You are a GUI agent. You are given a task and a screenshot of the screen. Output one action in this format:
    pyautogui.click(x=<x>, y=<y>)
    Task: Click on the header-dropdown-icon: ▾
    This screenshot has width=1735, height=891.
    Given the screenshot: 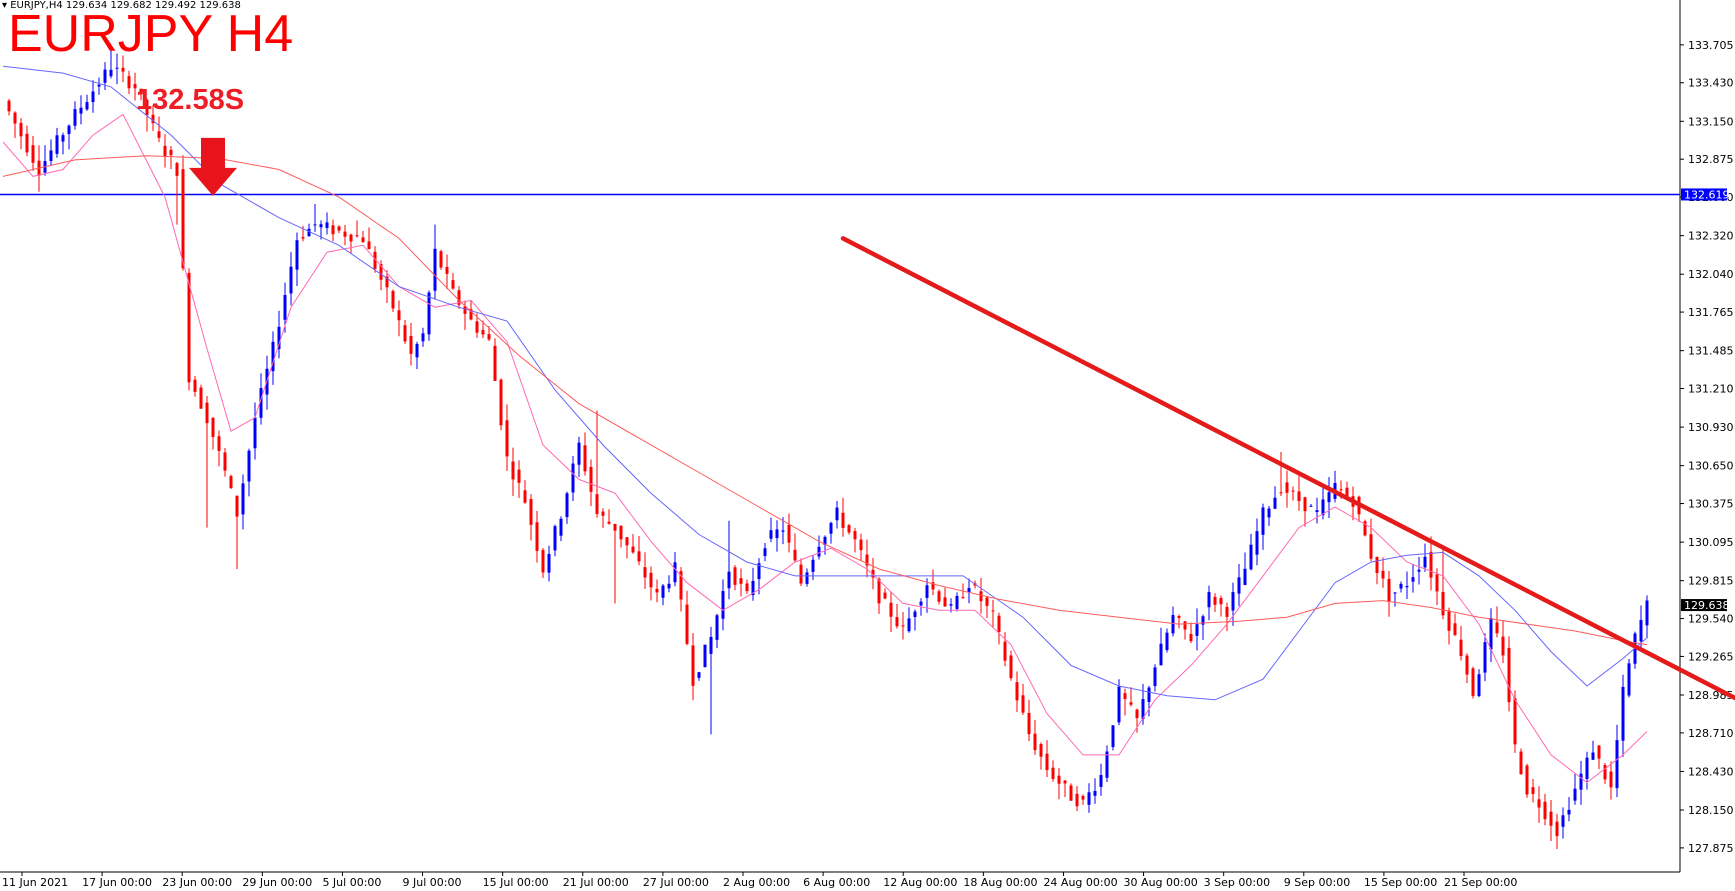 What is the action you would take?
    pyautogui.click(x=5, y=5)
    